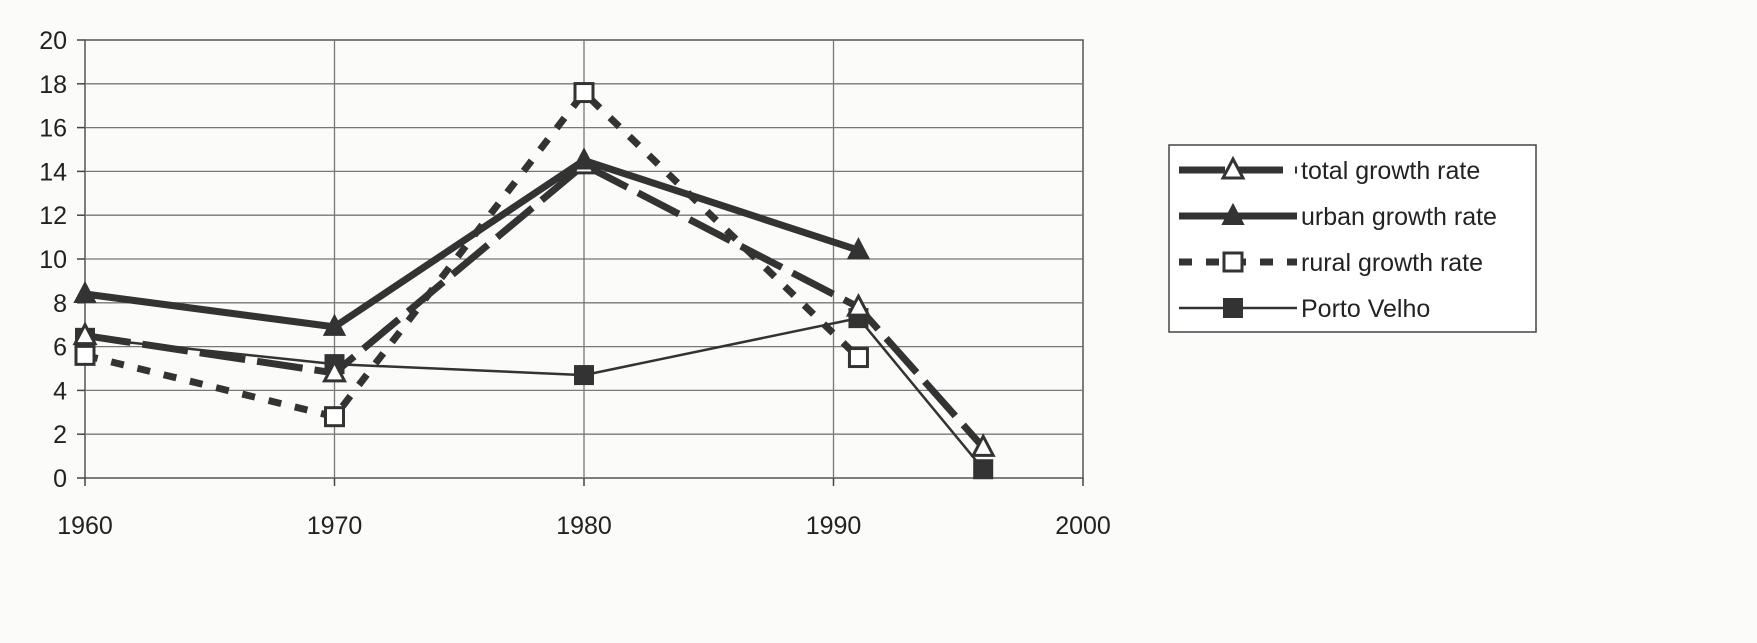 The height and width of the screenshot is (643, 1757). I want to click on legend-marker-total-growth-rate, so click(1233, 167).